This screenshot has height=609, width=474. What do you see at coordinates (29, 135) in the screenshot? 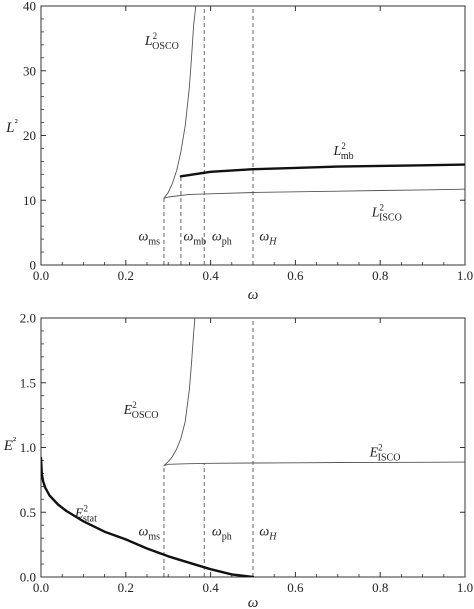
I see `y-tick-label: 20` at bounding box center [29, 135].